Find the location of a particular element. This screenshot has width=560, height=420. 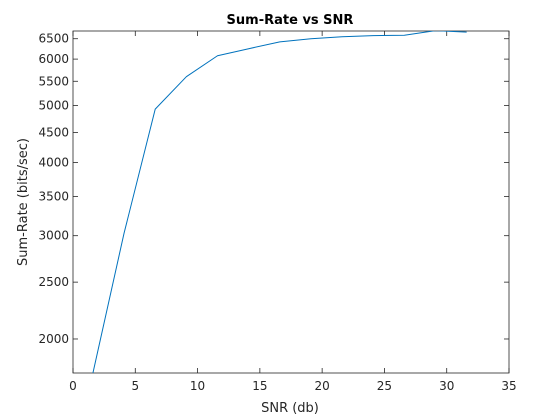

y-axis-label: Sum-Rate (bits/sec) is located at coordinates (23, 202).